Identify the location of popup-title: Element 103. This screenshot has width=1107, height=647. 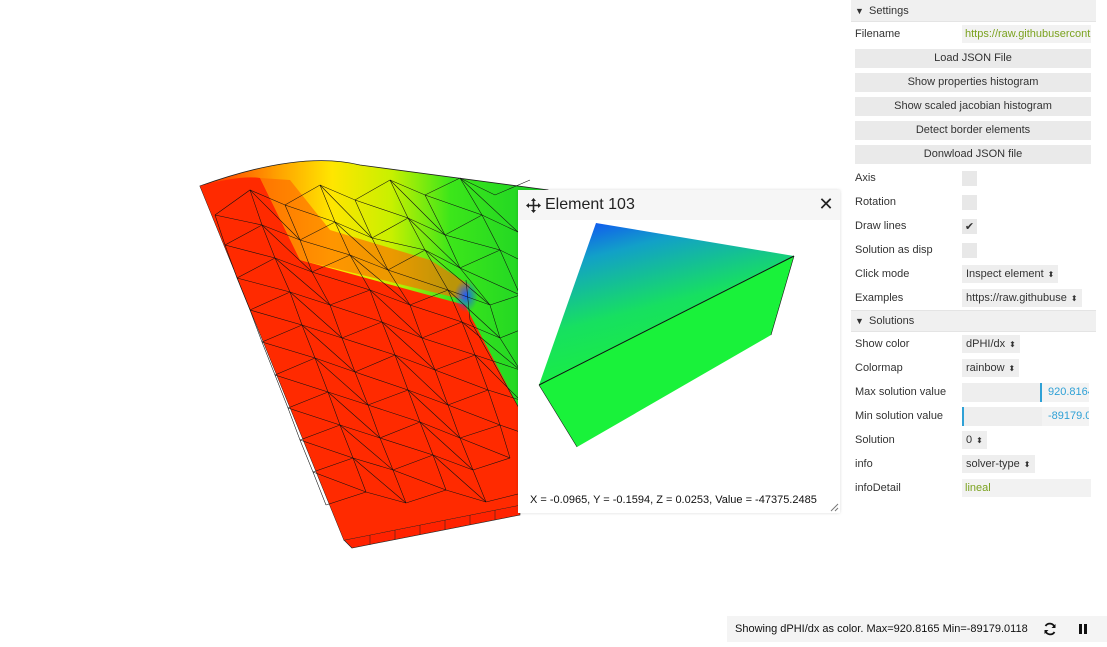
(590, 204).